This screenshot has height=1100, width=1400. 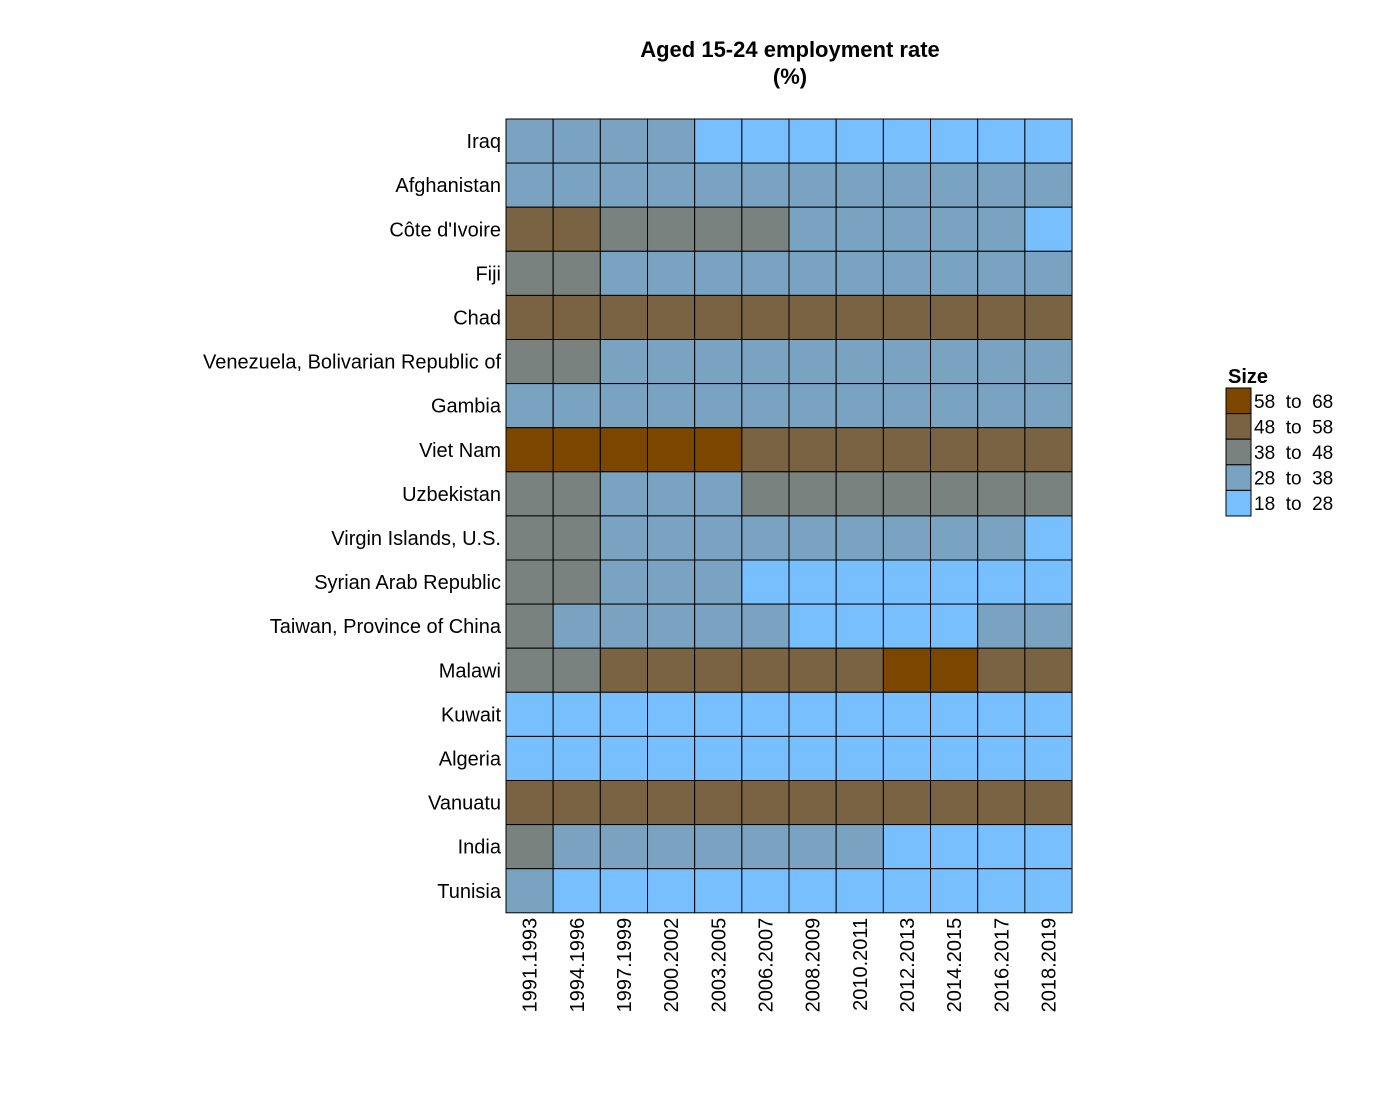 I want to click on legend-title: Size, so click(x=1248, y=377).